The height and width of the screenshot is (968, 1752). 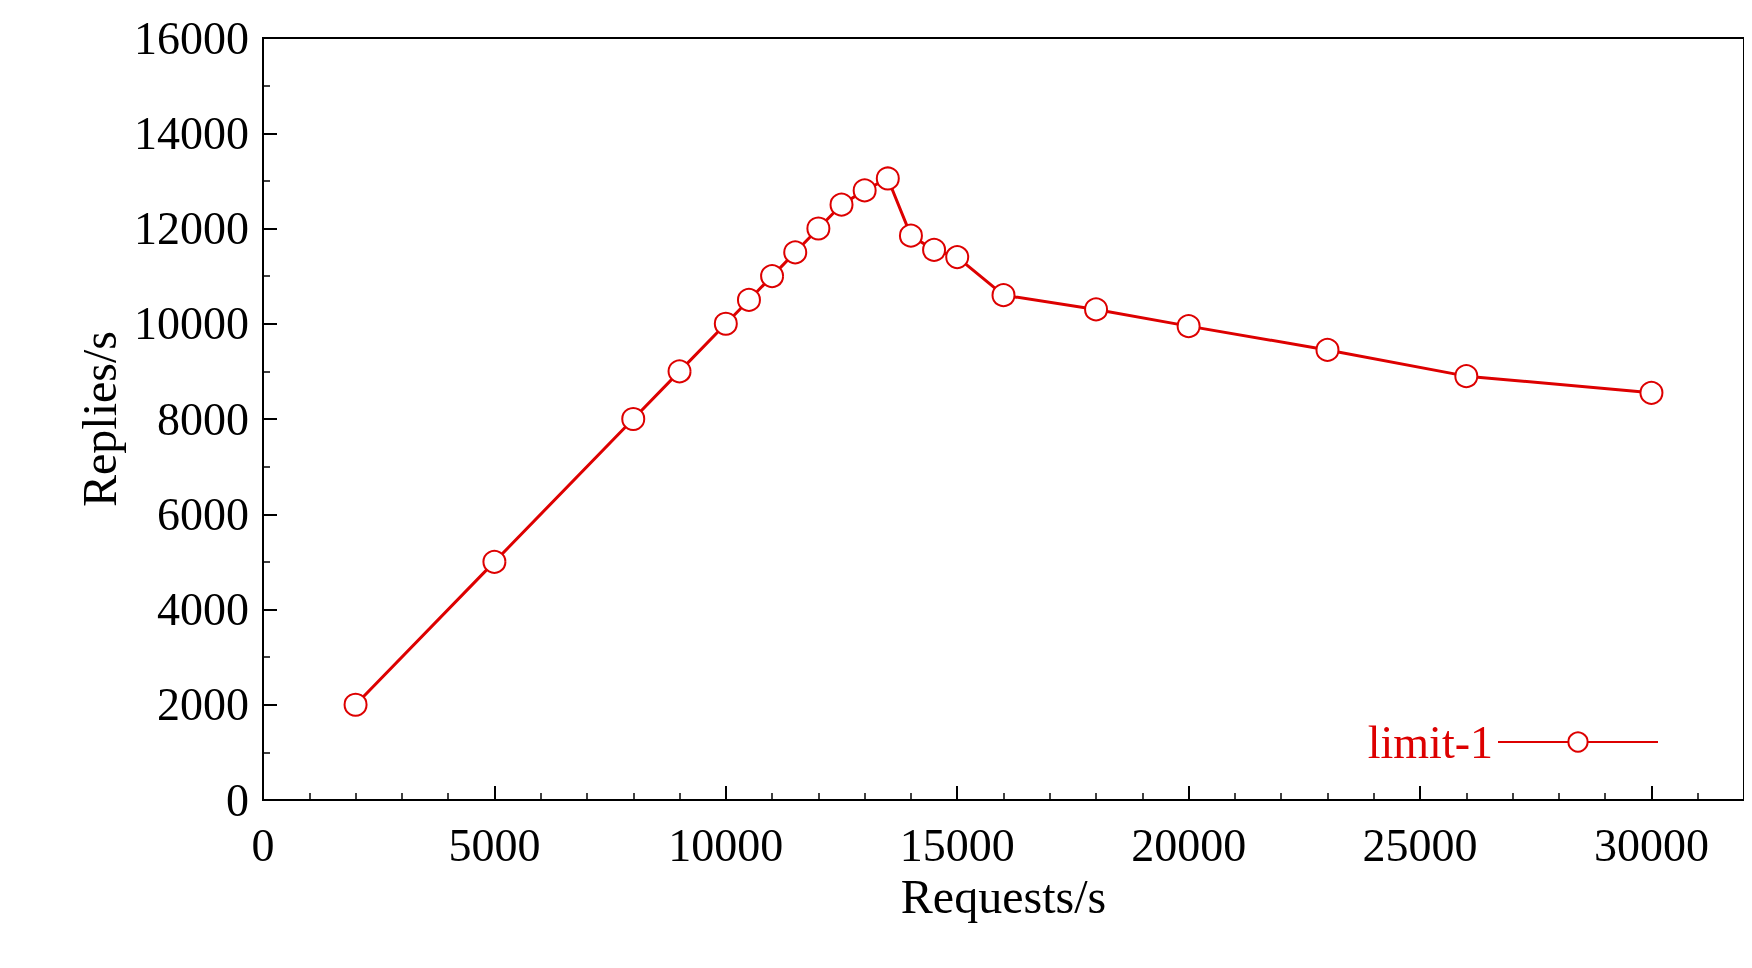 I want to click on y-tick-label: 2000, so click(x=203, y=705).